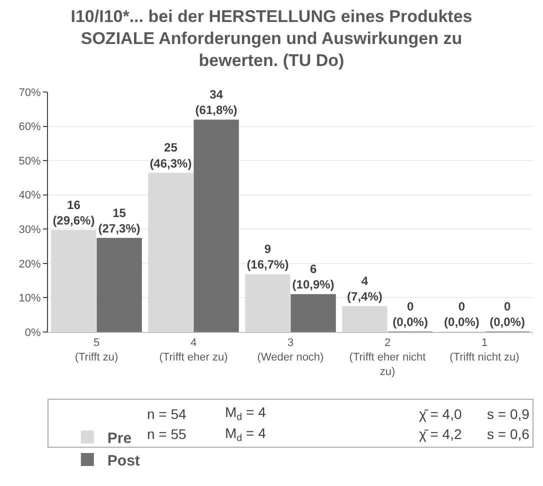  I want to click on y-tick-label: 20%, so click(30, 264).